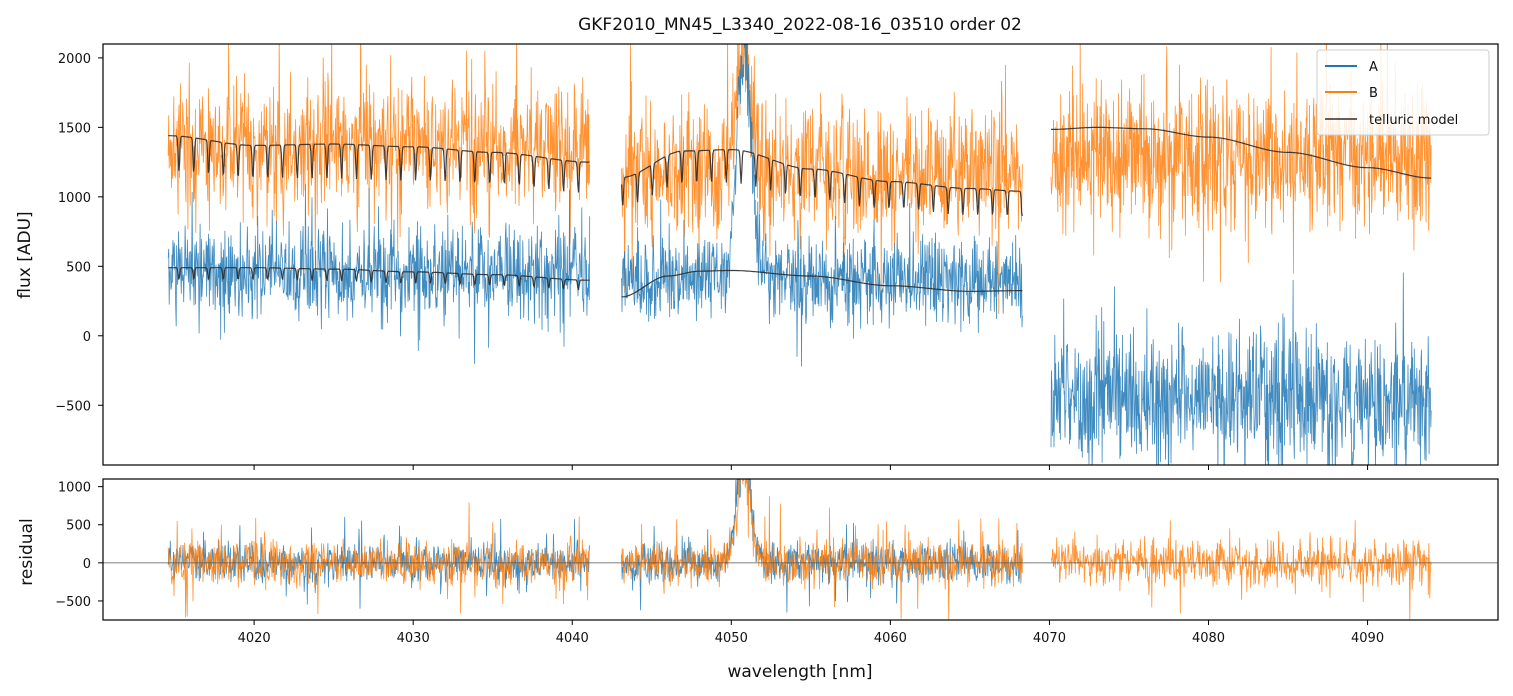 The width and height of the screenshot is (1513, 696). What do you see at coordinates (1208, 638) in the screenshot?
I see `x-tick-label: 4080` at bounding box center [1208, 638].